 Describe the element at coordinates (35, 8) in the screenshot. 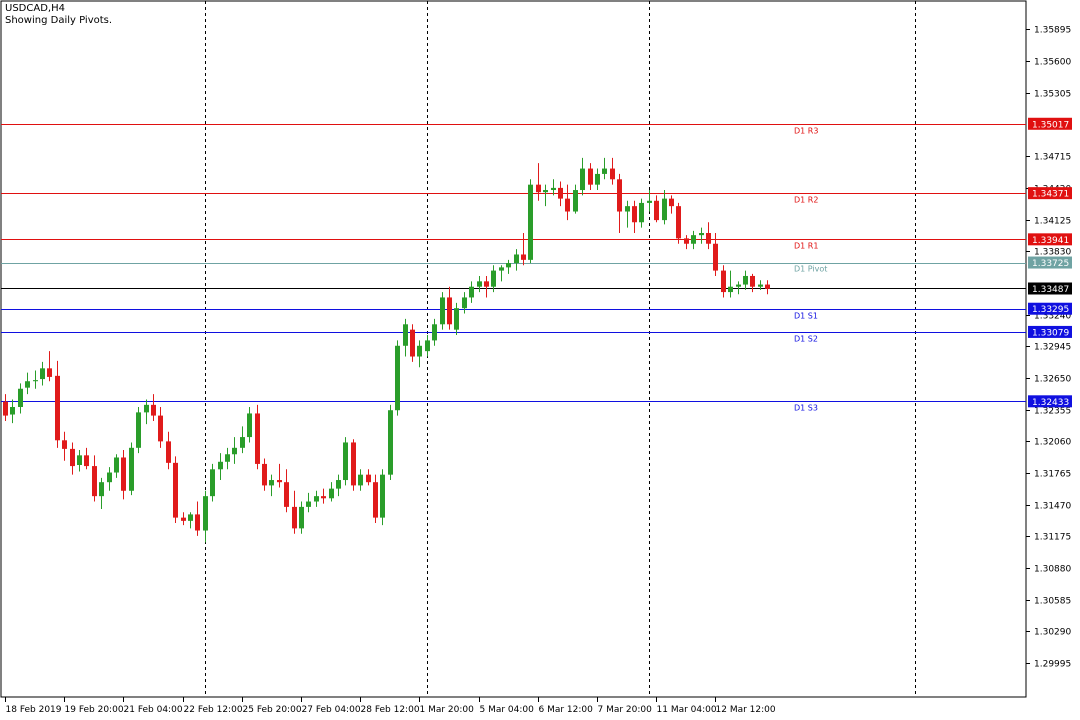

I see `symbol-label: USDCAD,H4` at that location.